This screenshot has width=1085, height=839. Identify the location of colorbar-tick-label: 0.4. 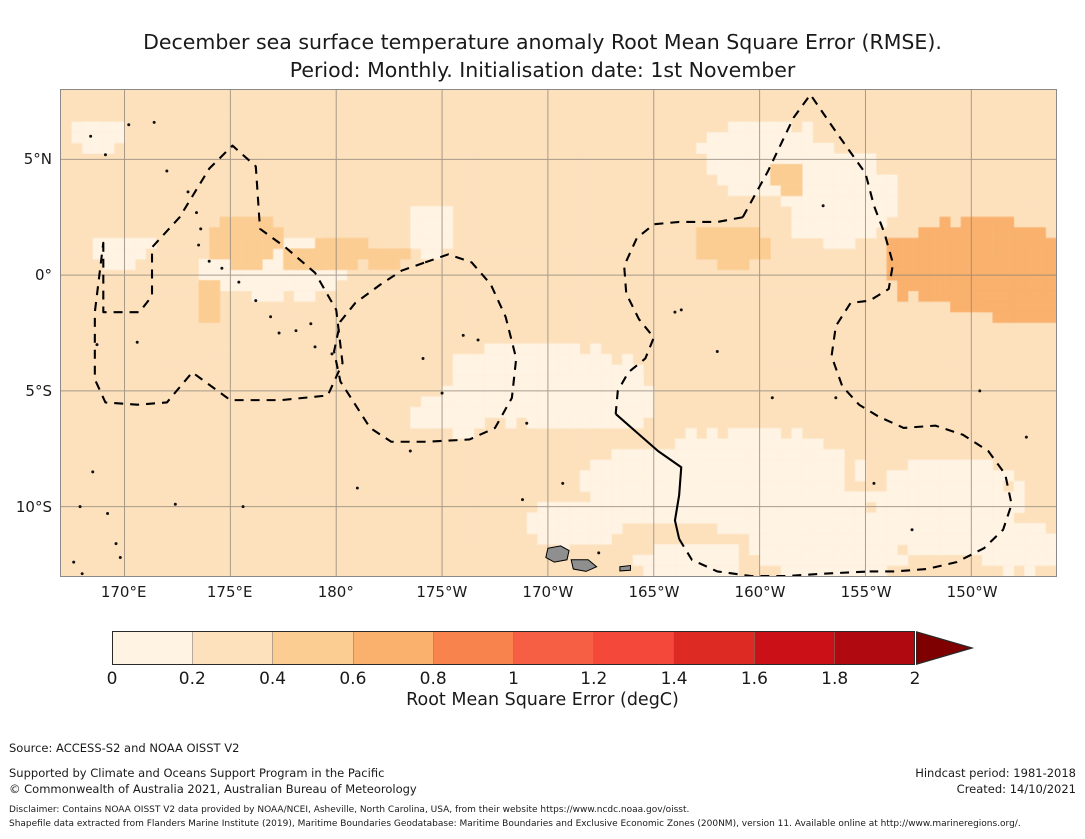
(273, 679).